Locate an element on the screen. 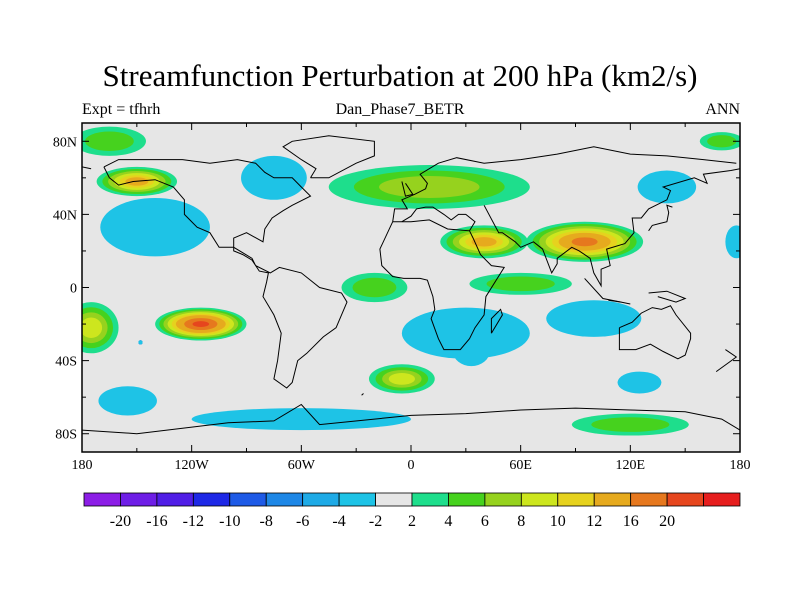 Image resolution: width=800 pixels, height=600 pixels. lon-tick-label: 60W is located at coordinates (302, 465).